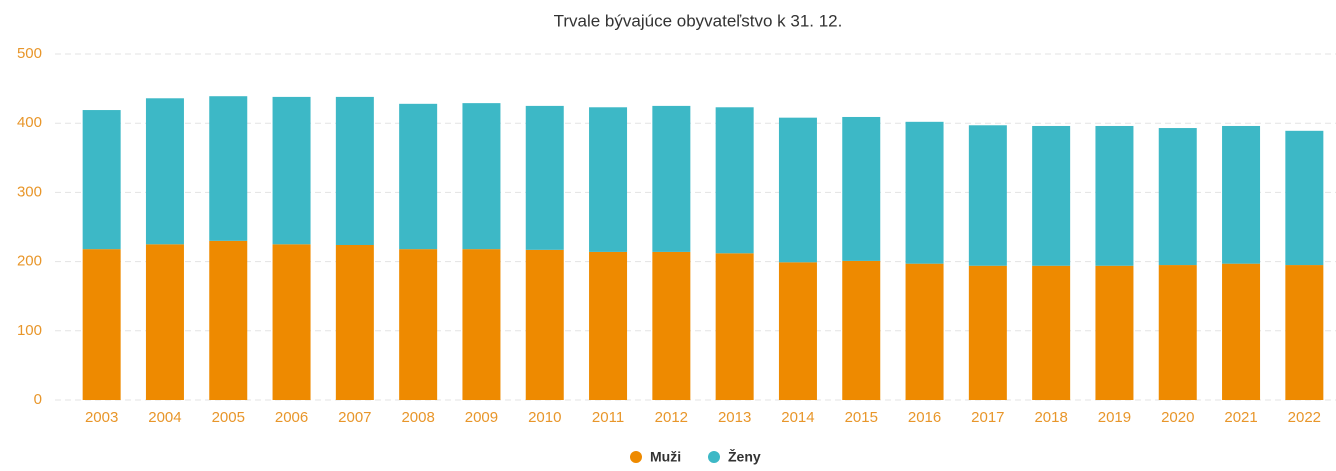 The width and height of the screenshot is (1336, 471). What do you see at coordinates (228, 417) in the screenshot?
I see `x-tick-label: 2005` at bounding box center [228, 417].